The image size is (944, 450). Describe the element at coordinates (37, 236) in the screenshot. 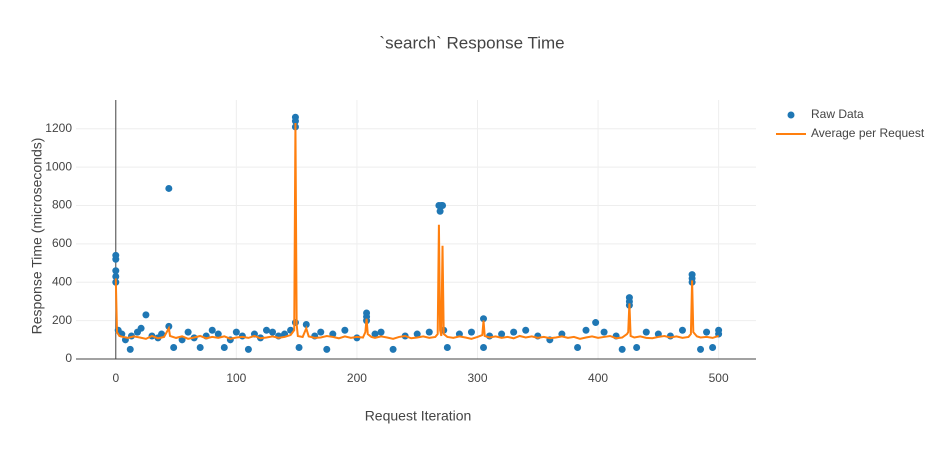

I see `y-axis-title: Response Time (microseconds)` at that location.